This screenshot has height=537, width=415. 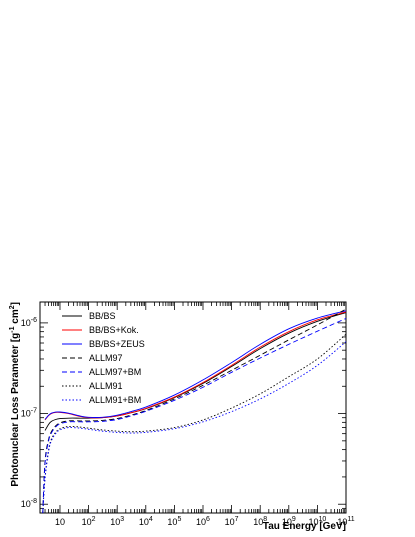 I want to click on x-tick-labels: 10 10² 10³ 10⁴ 10⁵ 10⁶ 10⁷ 10⁸ 10⁹ 10¹⁰ 10¹¹, so click(x=205, y=521).